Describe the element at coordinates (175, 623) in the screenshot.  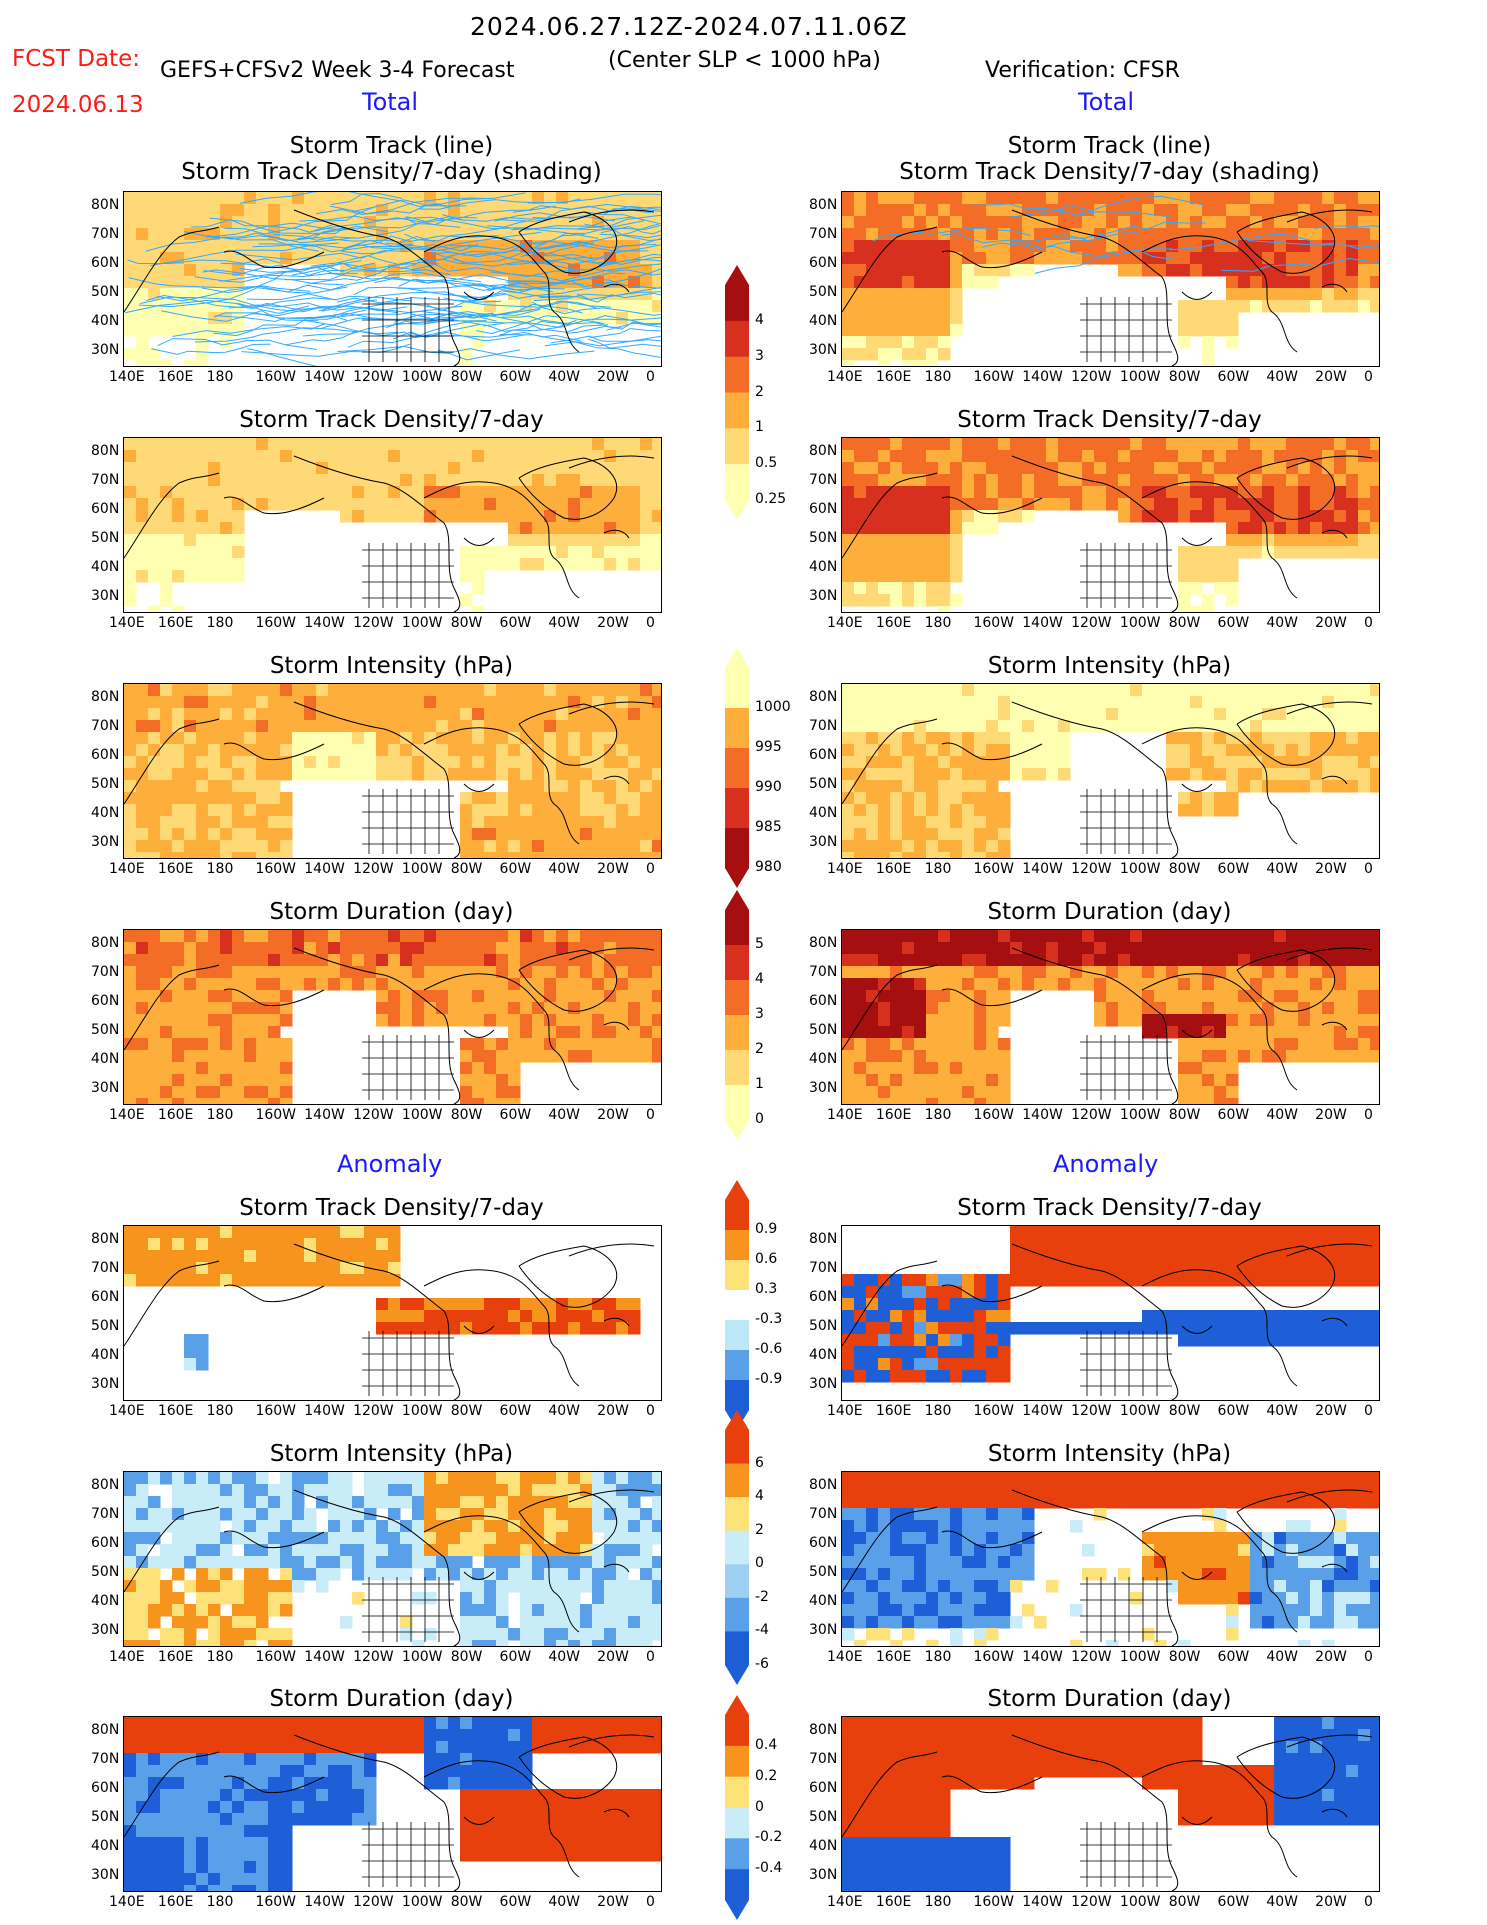
I see `map-l-density-lon-tick: 160E` at that location.